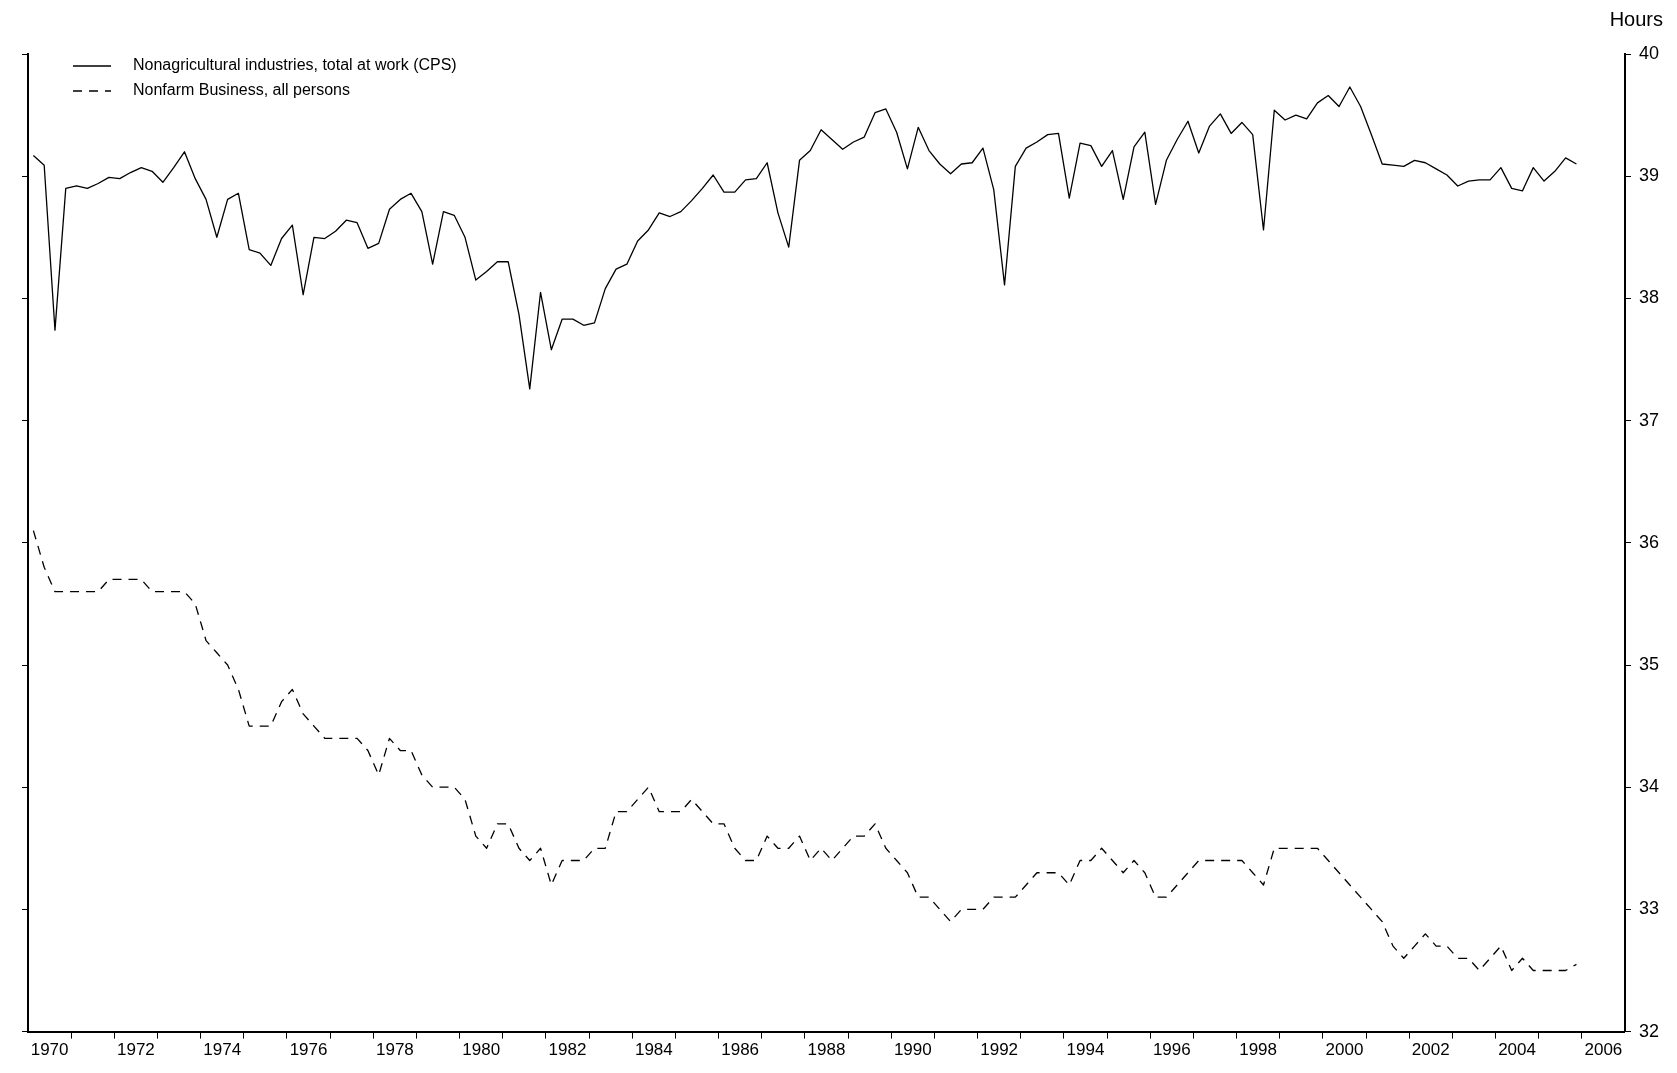  I want to click on x-tick-label: 2006, so click(1603, 1050).